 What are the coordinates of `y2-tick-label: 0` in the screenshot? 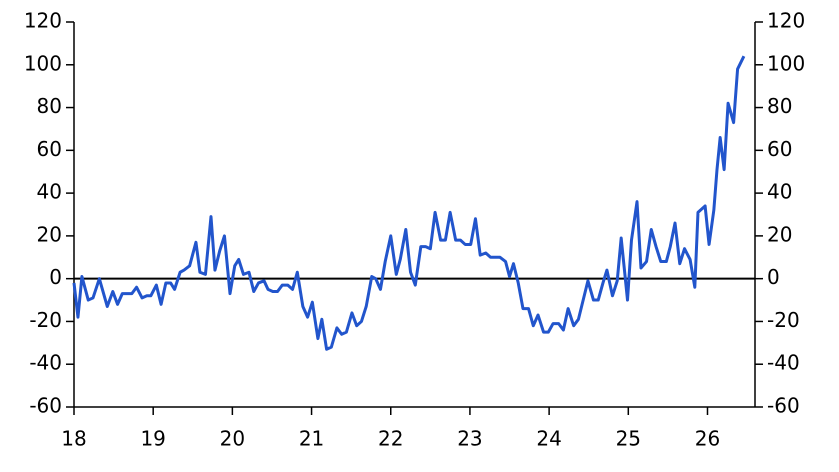 It's located at (773, 277).